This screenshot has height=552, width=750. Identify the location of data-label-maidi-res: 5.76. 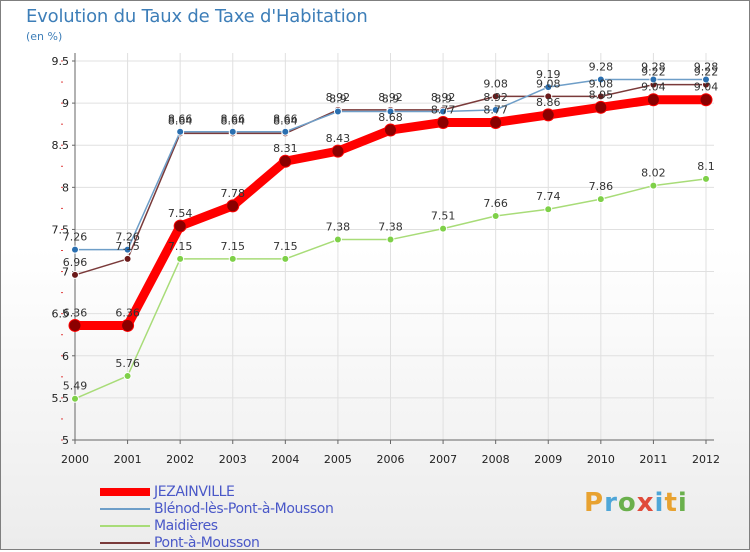
(127, 363).